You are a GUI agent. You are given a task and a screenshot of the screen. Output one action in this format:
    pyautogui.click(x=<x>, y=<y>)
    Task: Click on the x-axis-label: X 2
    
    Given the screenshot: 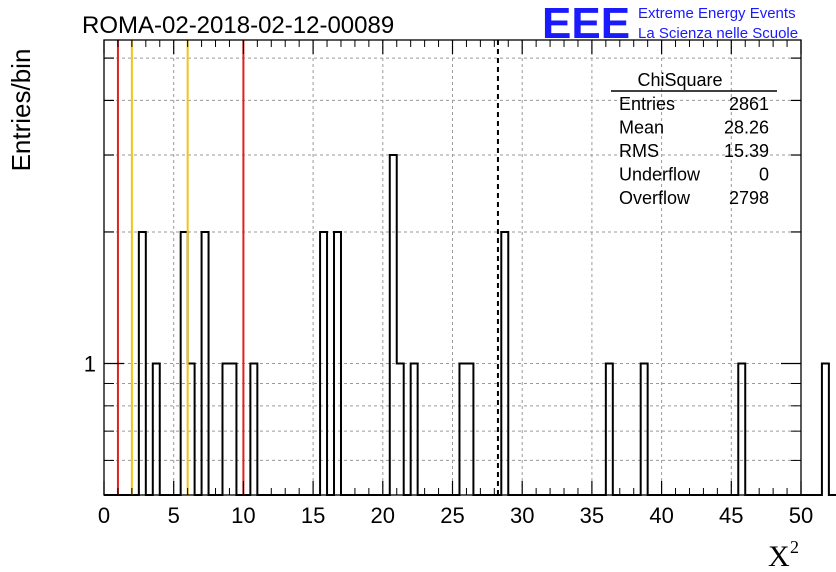 What is the action you would take?
    pyautogui.click(x=783, y=554)
    